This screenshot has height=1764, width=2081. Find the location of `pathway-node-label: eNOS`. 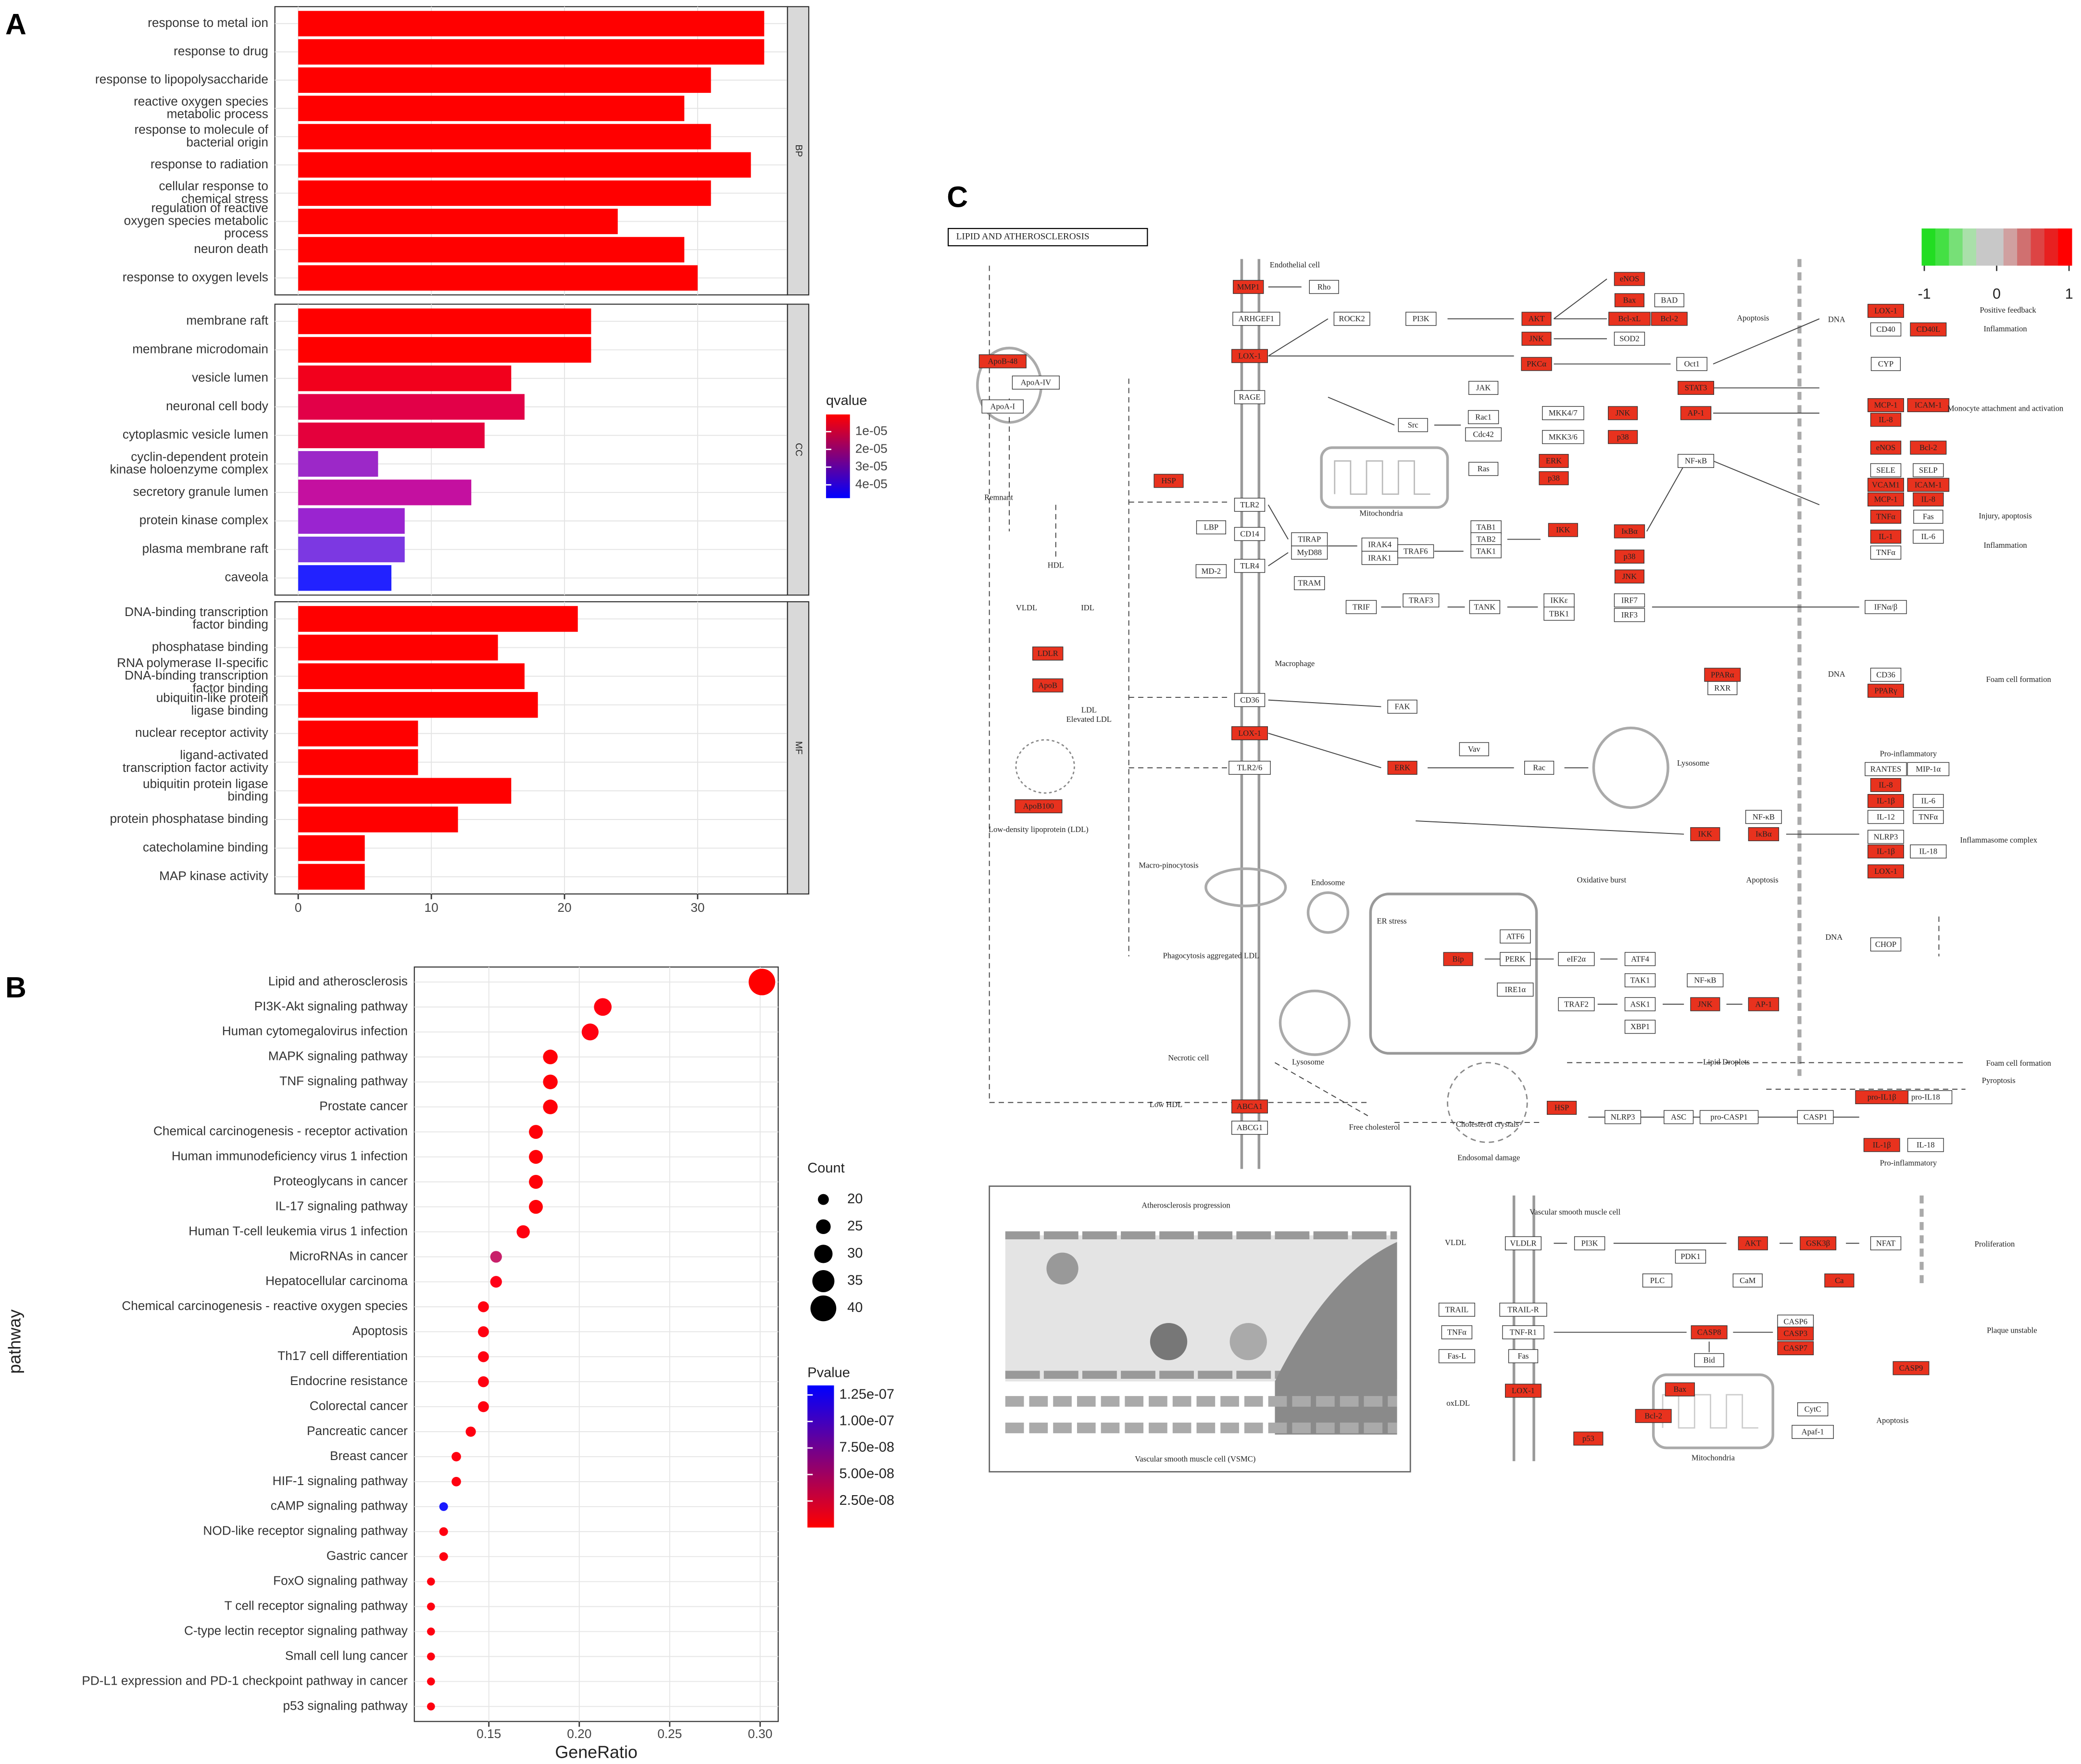

pathway-node-label: eNOS is located at coordinates (1886, 448).